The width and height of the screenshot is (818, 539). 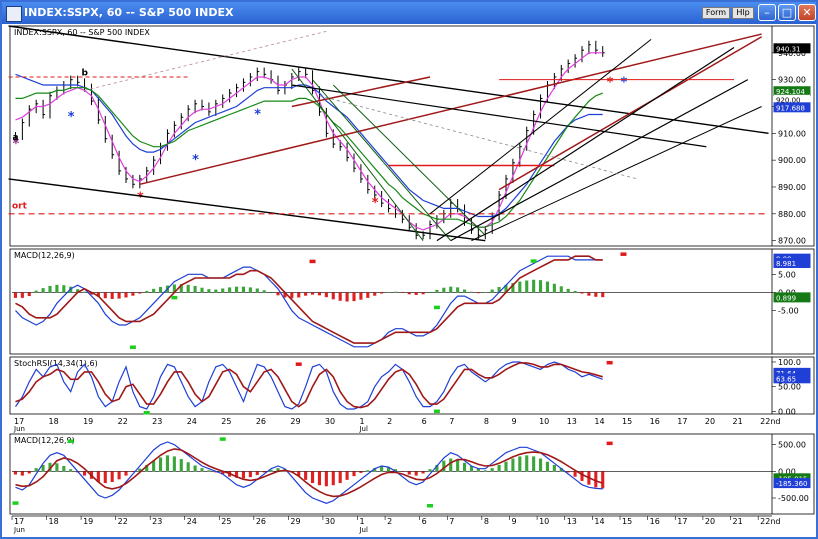 What do you see at coordinates (295, 421) in the screenshot?
I see `x-tick-label-mid: 29` at bounding box center [295, 421].